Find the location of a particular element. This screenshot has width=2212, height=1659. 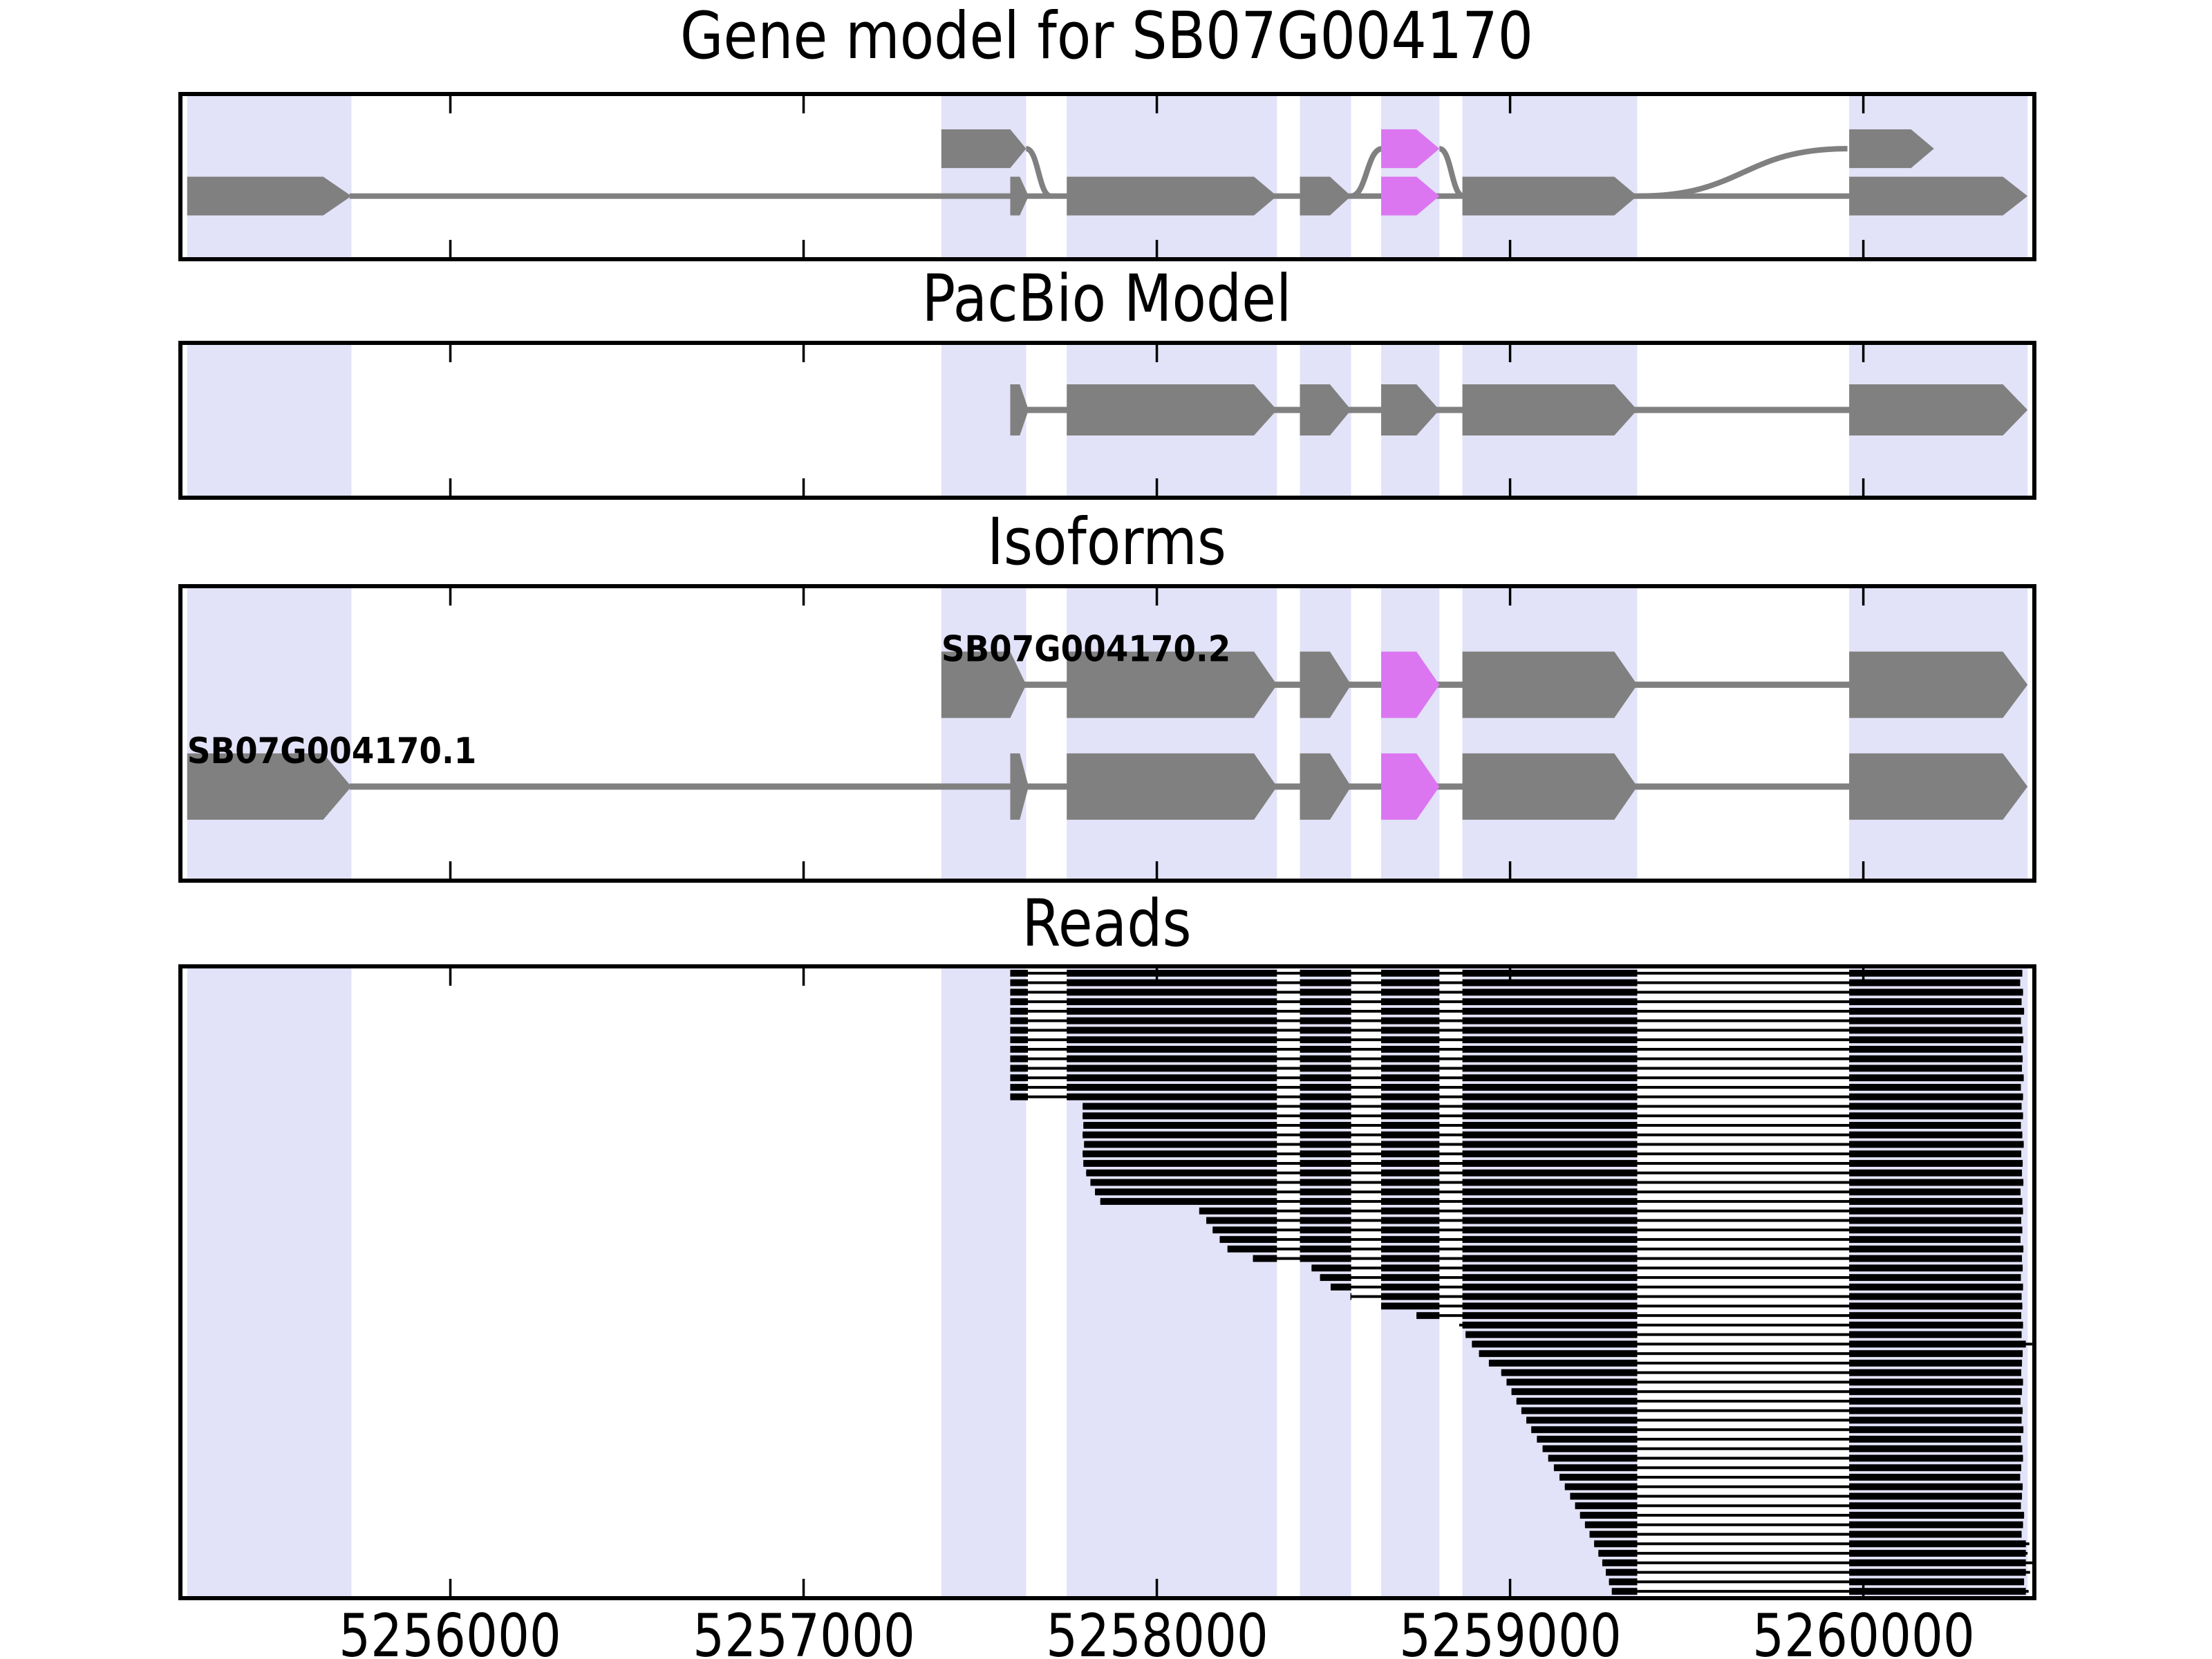

panel-border is located at coordinates (1107, 420).